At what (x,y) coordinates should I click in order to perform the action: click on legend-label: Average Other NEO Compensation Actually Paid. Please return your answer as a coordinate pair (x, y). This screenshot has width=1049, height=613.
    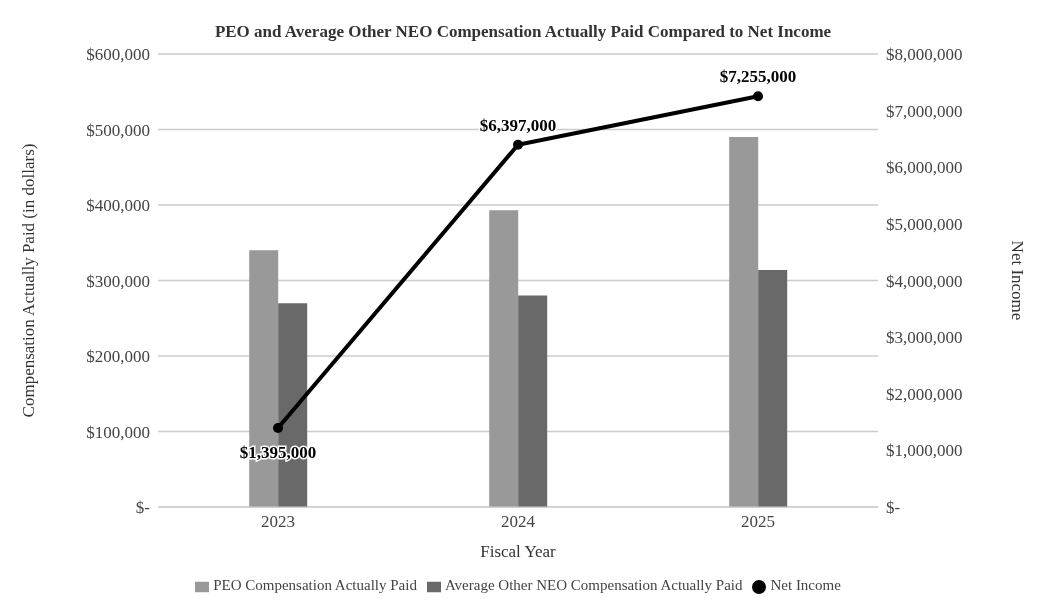
    Looking at the image, I should click on (593, 585).